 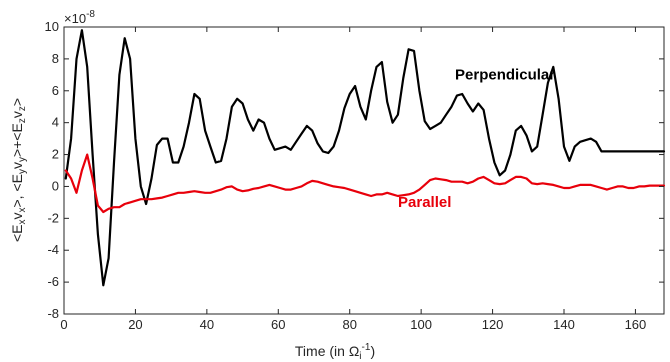 I want to click on x-tick-label: 120, so click(x=493, y=324).